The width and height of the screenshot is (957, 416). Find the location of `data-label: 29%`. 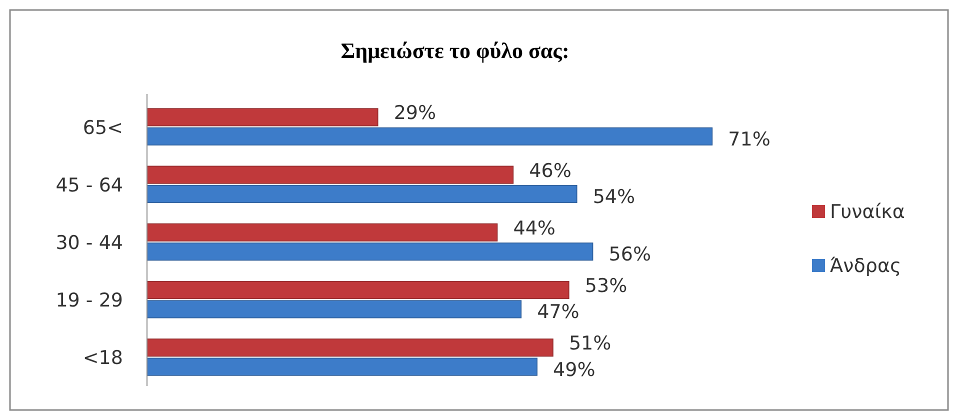

data-label: 29% is located at coordinates (415, 113).